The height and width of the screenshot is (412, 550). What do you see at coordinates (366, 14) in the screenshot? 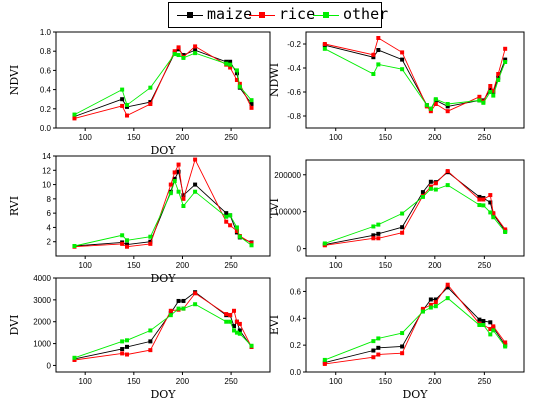
I see `legend-label-other: other` at bounding box center [366, 14].